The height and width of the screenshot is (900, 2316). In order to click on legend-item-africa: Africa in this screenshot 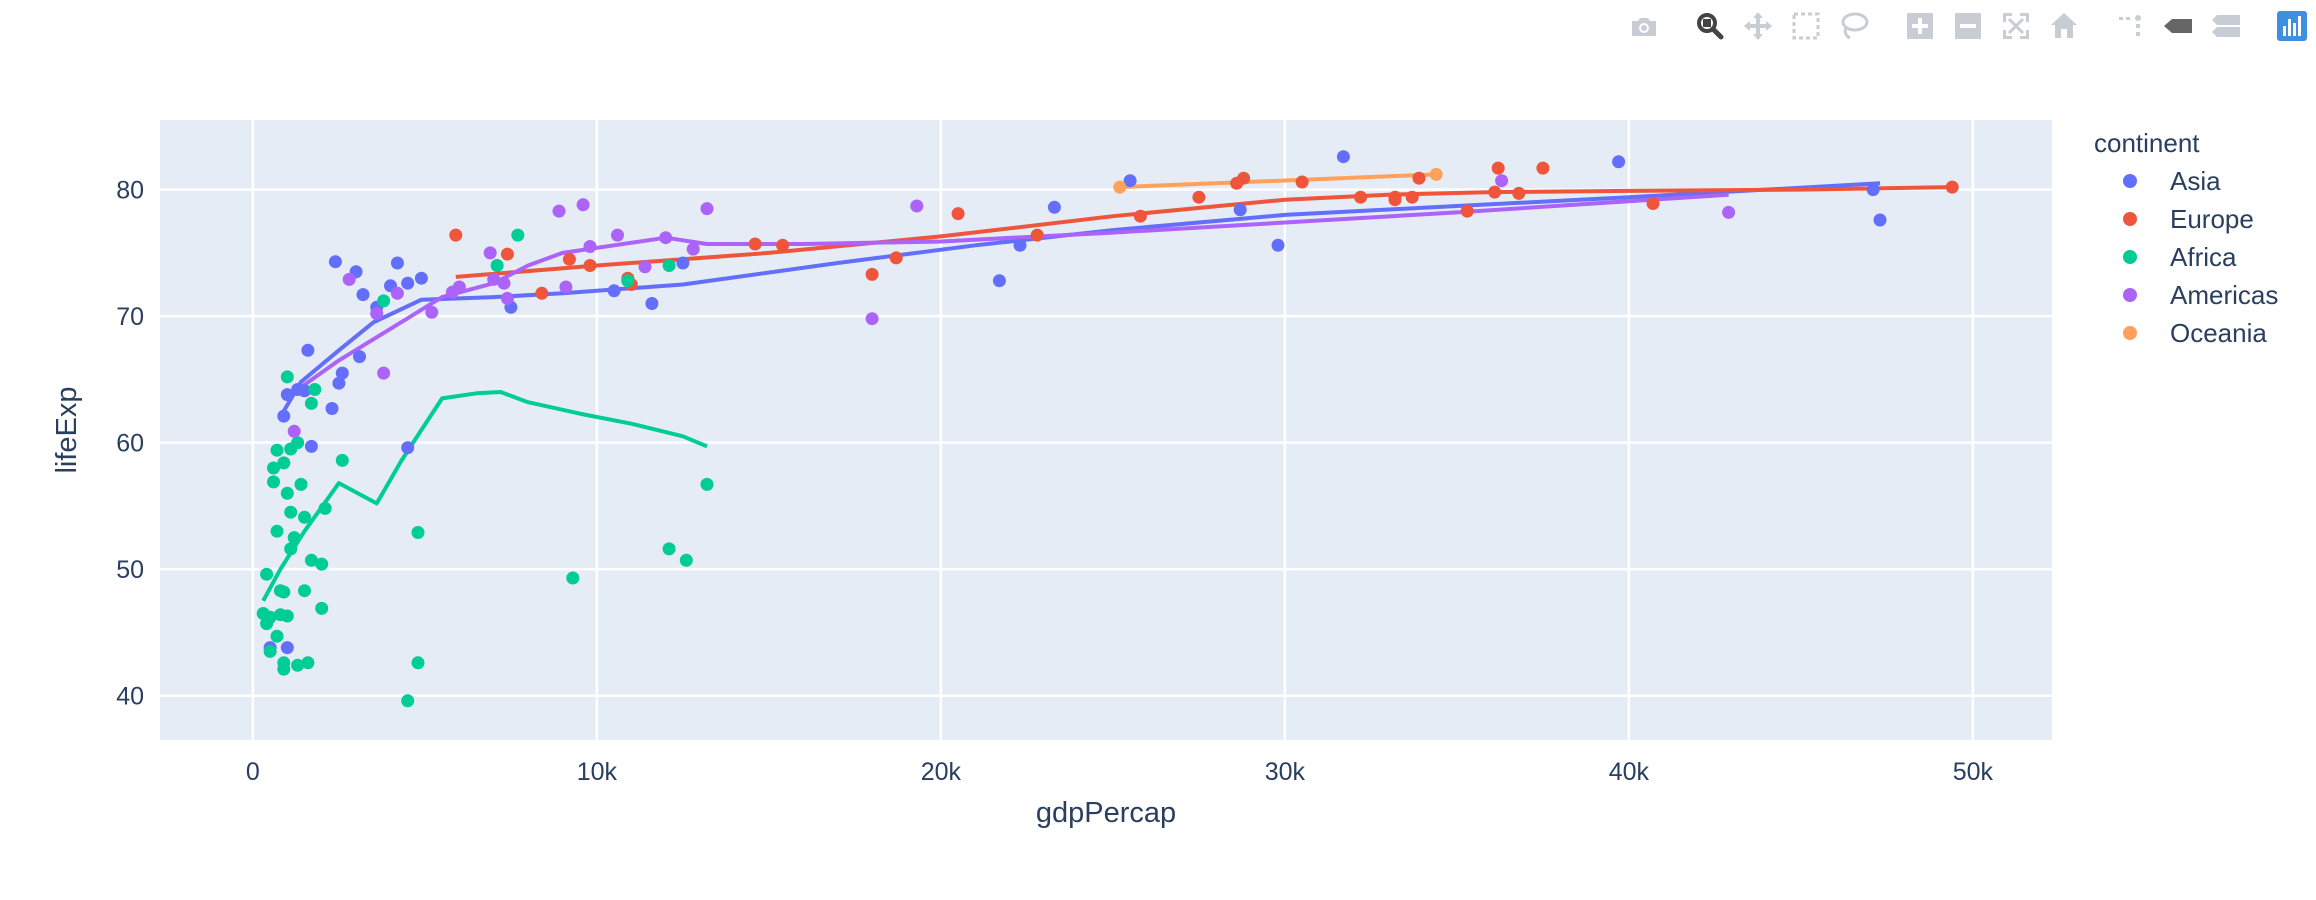, I will do `click(2180, 257)`.